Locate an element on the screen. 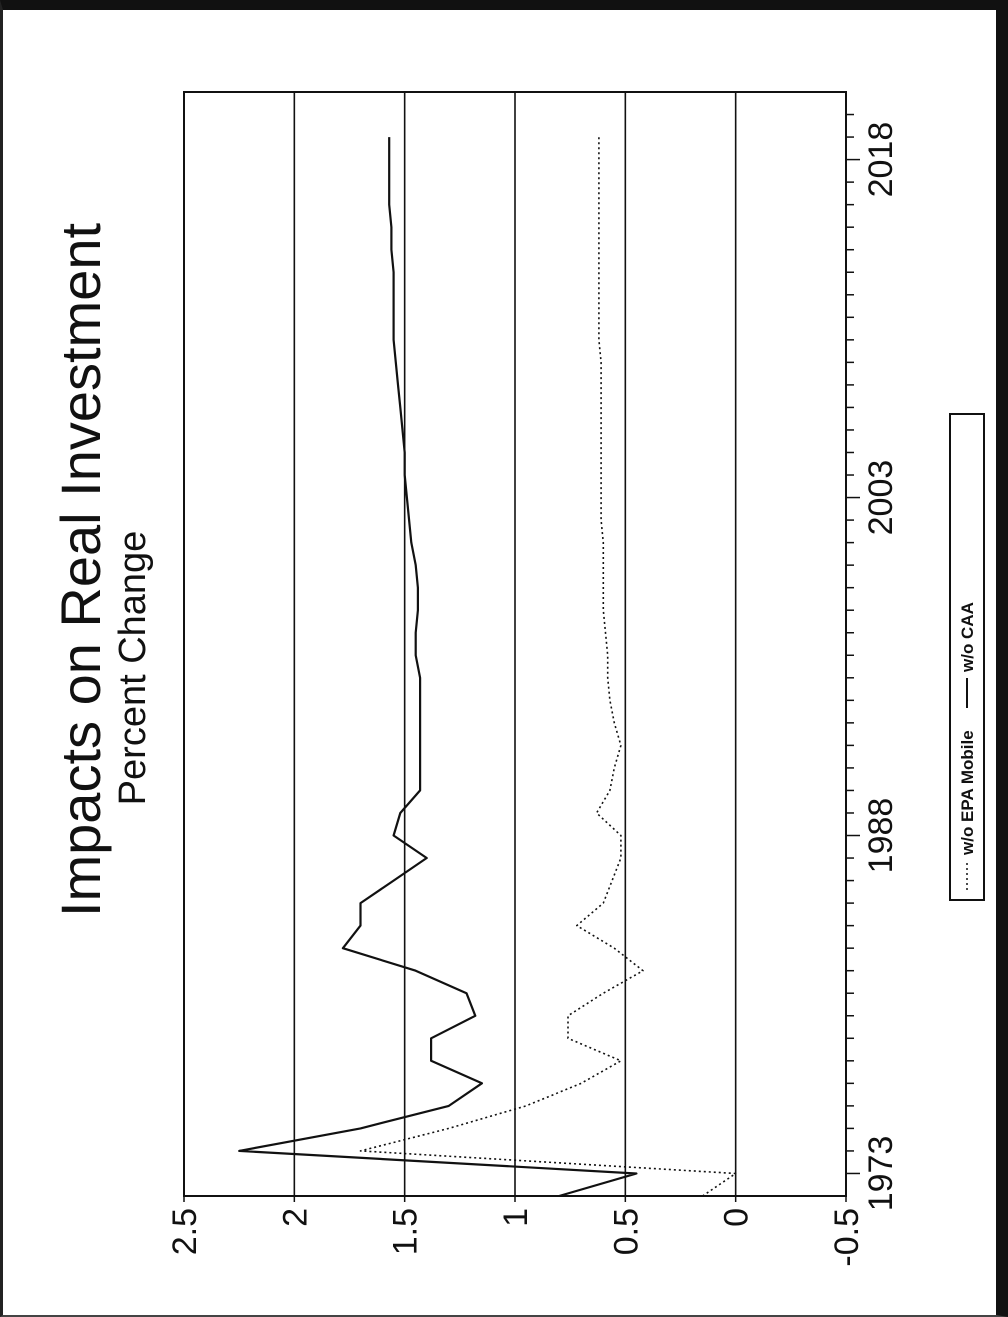 The height and width of the screenshot is (1317, 1008). y-tick-label: 2 is located at coordinates (295, 1217).